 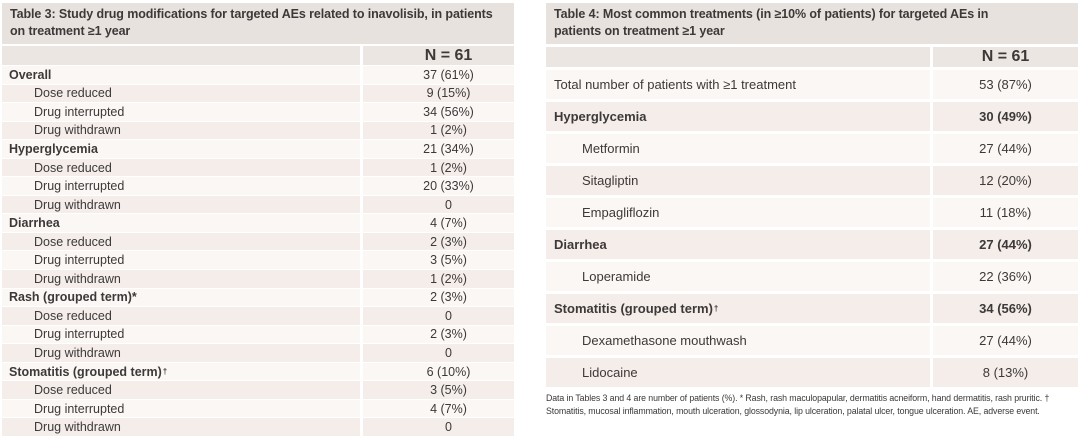 I want to click on row-value: 53 (87%), so click(x=1005, y=84).